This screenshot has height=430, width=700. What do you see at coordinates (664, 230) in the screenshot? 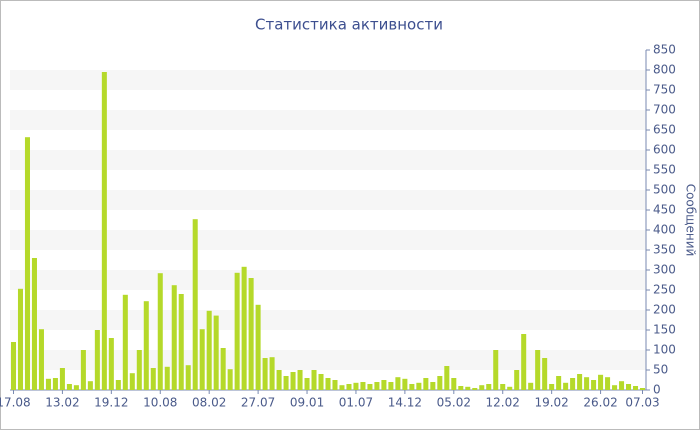
I see `y-tick-label: 400` at bounding box center [664, 230].